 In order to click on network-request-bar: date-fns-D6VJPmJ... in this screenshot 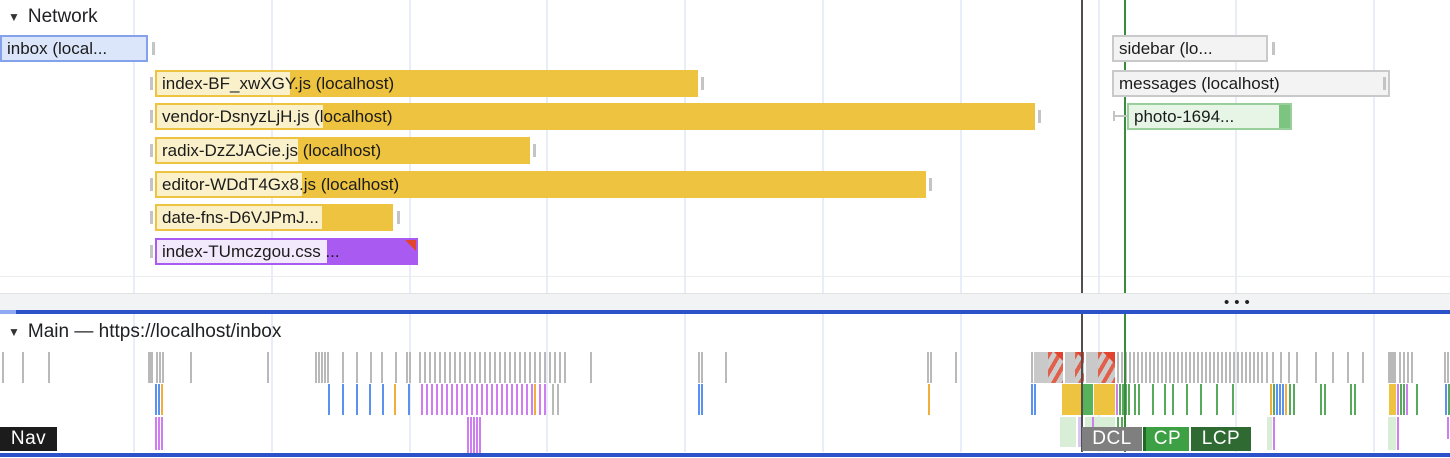, I will do `click(274, 217)`.